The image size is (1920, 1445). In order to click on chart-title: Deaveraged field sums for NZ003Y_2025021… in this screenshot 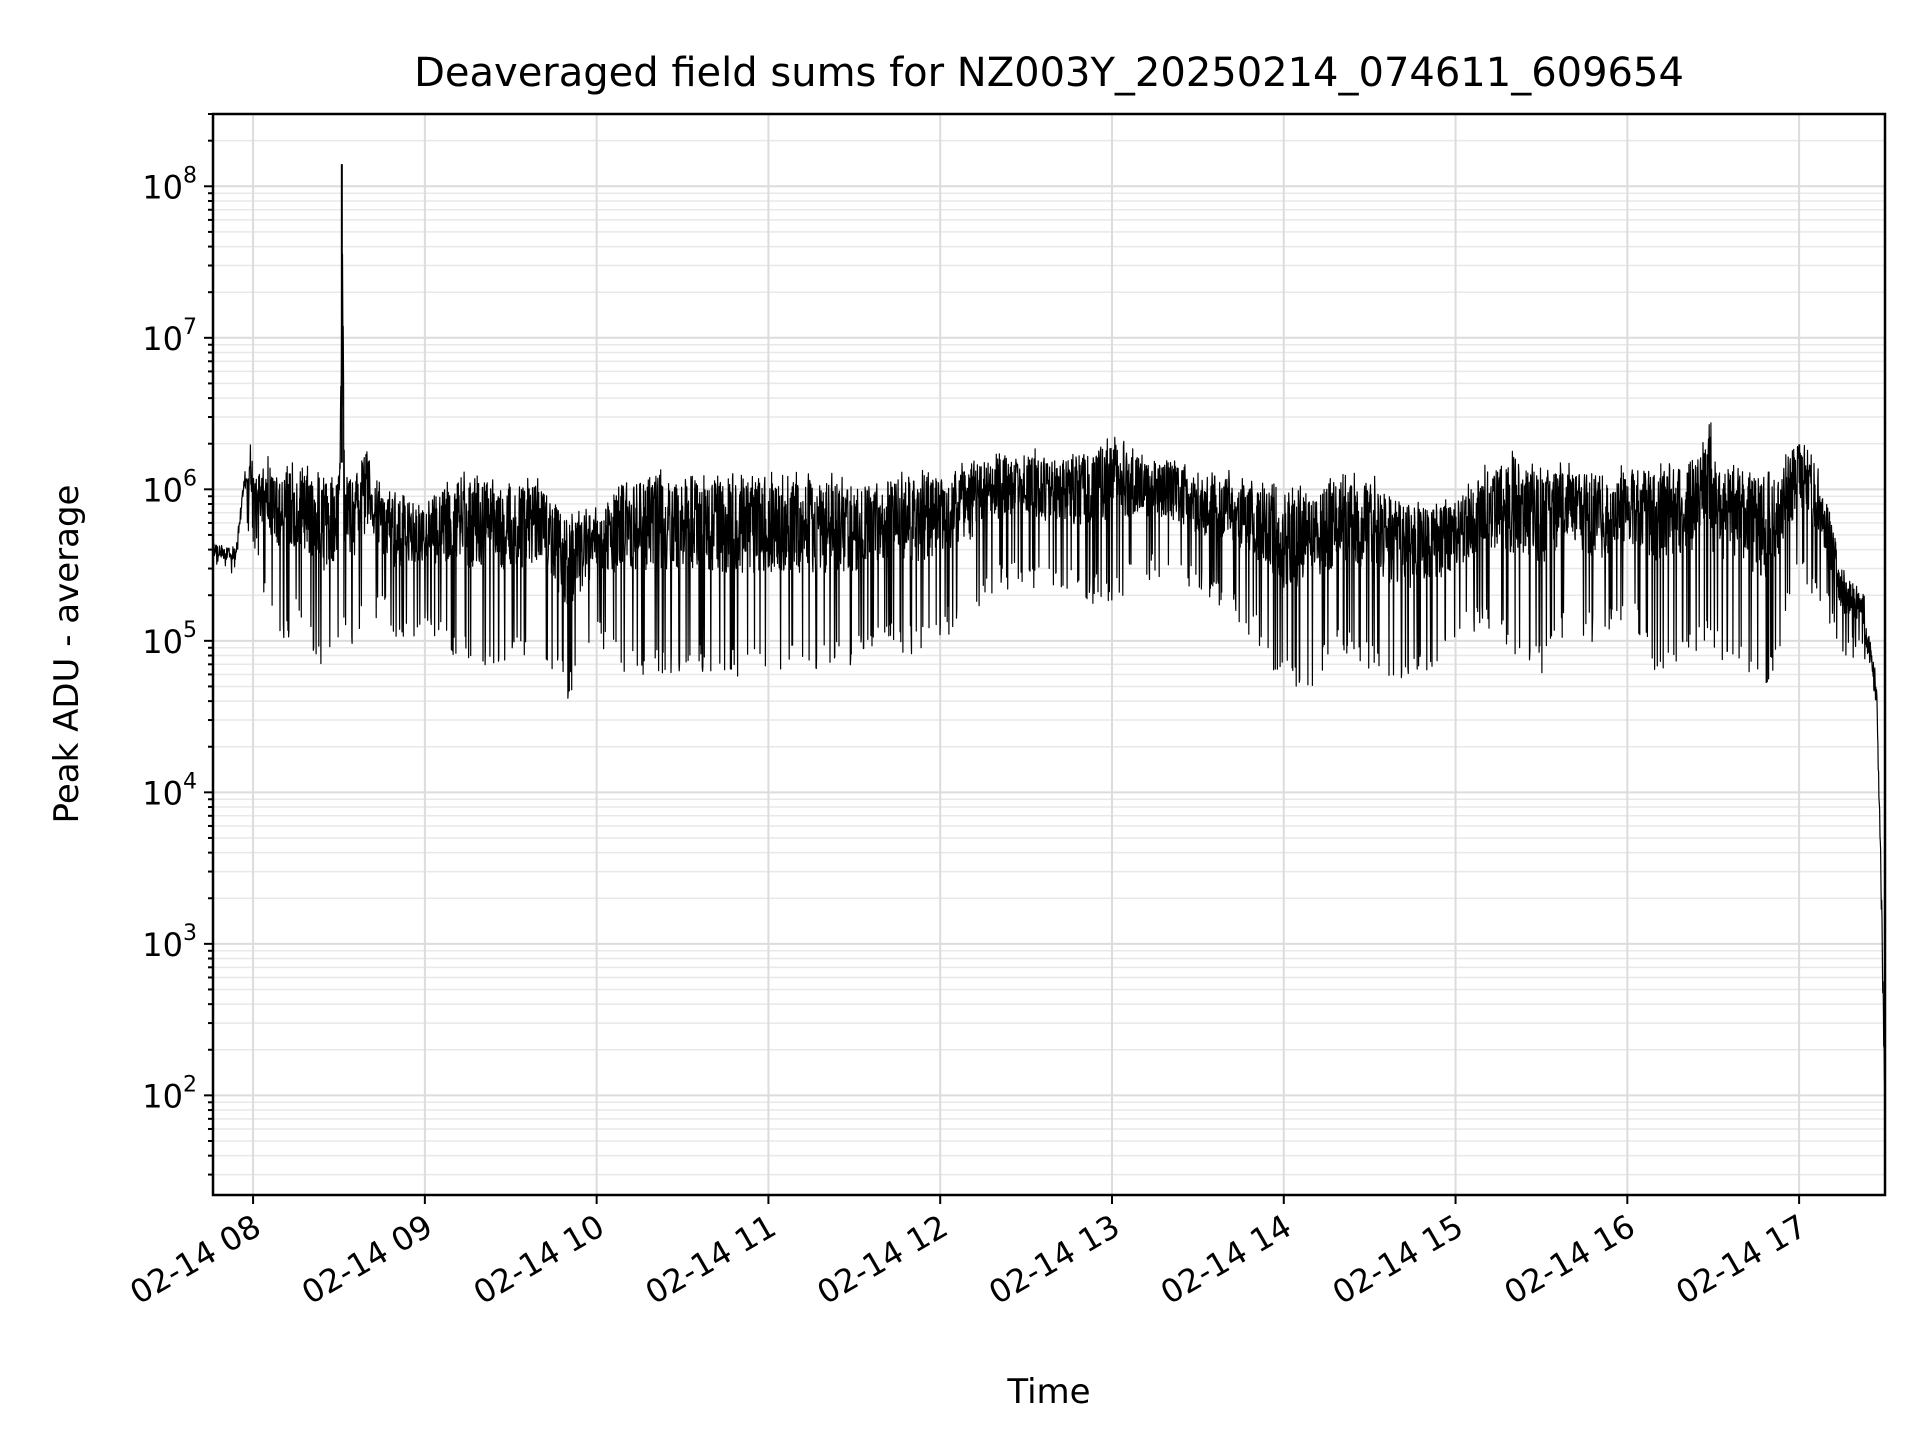, I will do `click(1049, 73)`.